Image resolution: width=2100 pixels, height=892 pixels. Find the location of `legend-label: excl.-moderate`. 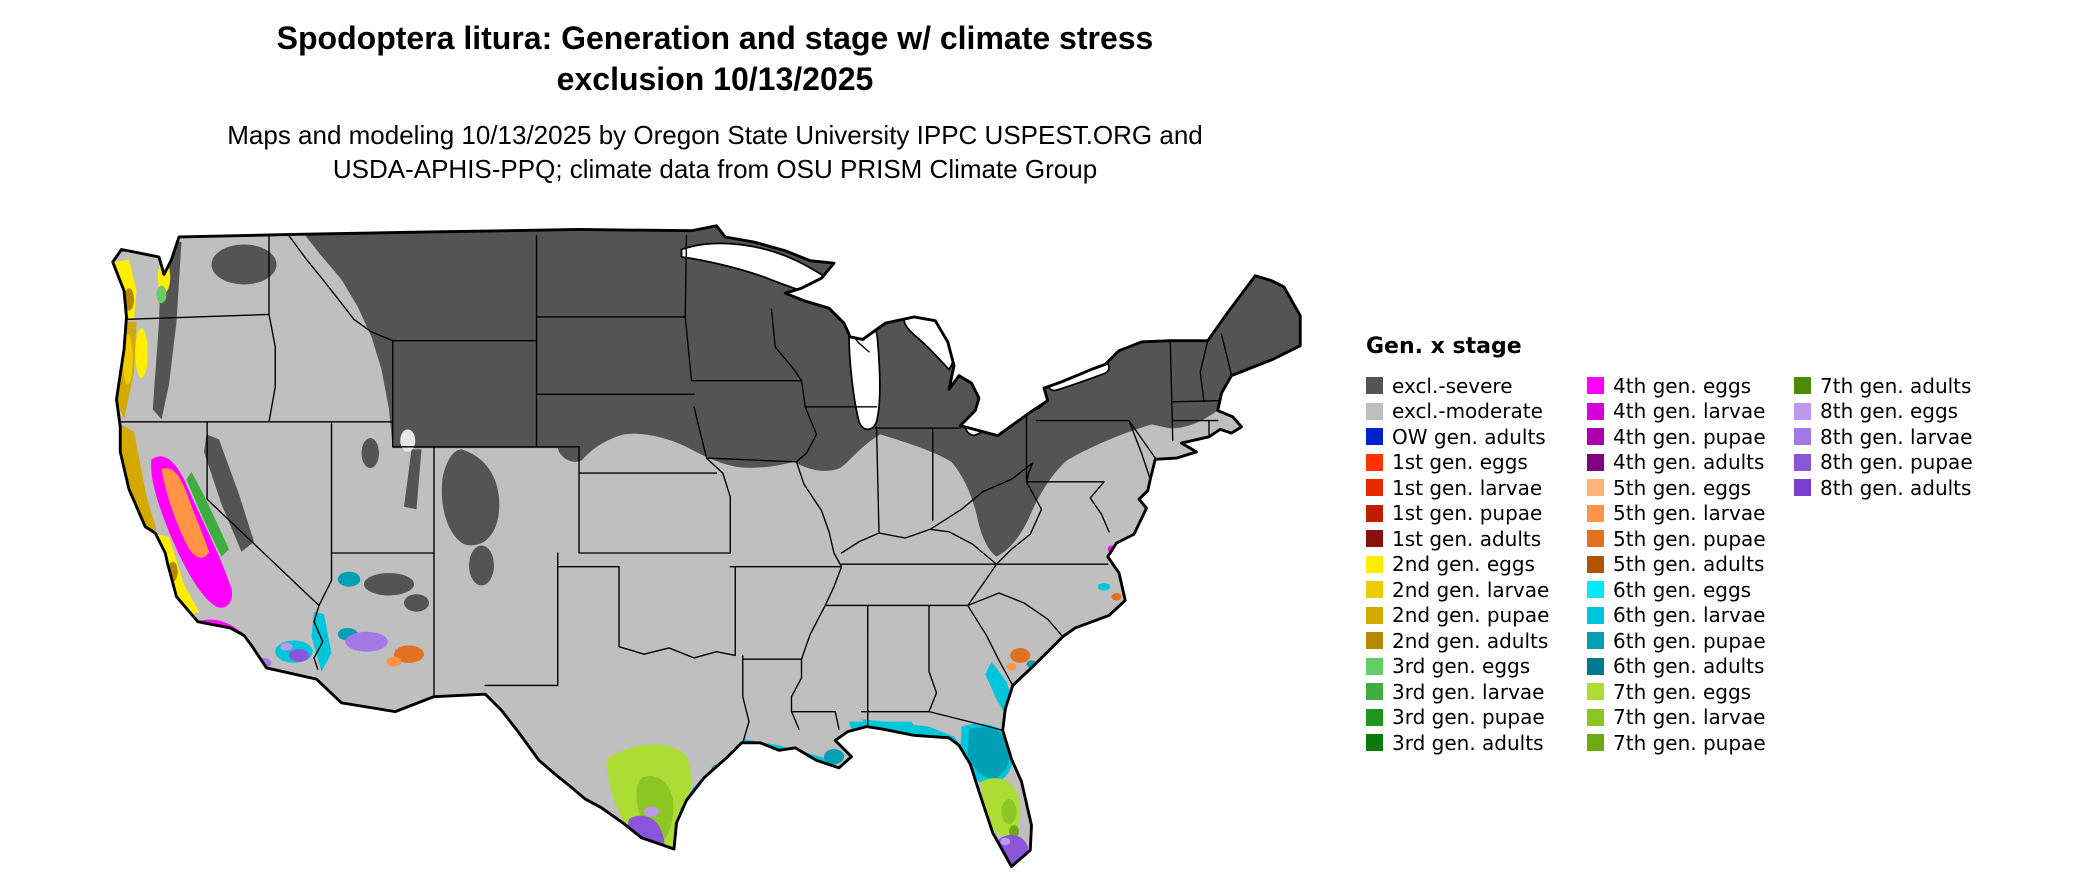

legend-label: excl.-moderate is located at coordinates (1467, 411).